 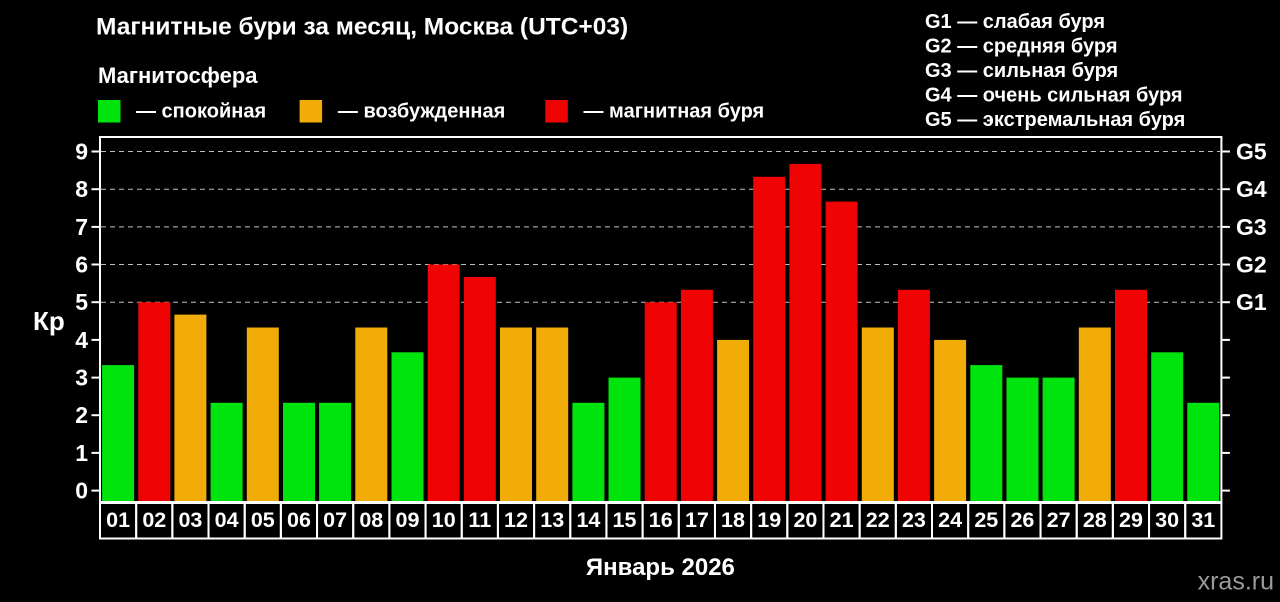 What do you see at coordinates (950, 520) in the screenshot?
I see `svg-text: 24` at bounding box center [950, 520].